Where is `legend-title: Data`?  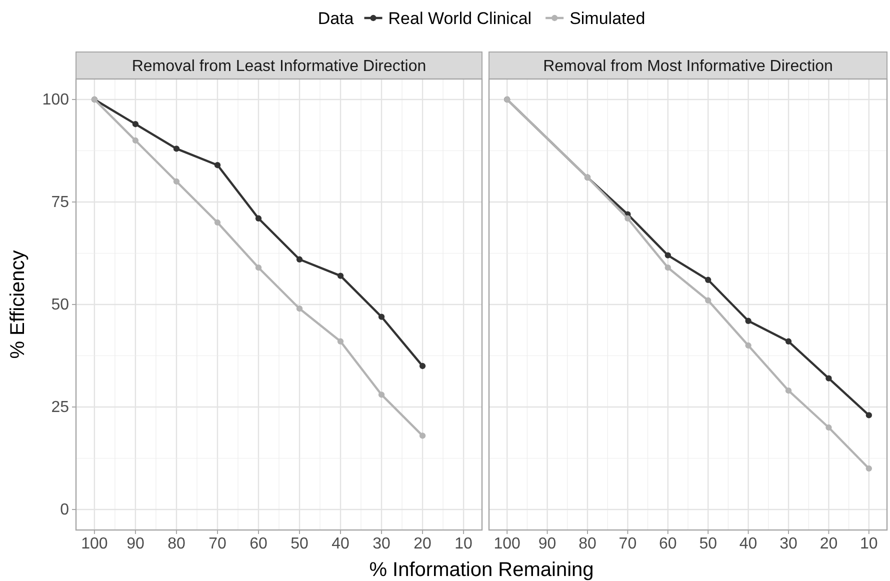 legend-title: Data is located at coordinates (336, 18).